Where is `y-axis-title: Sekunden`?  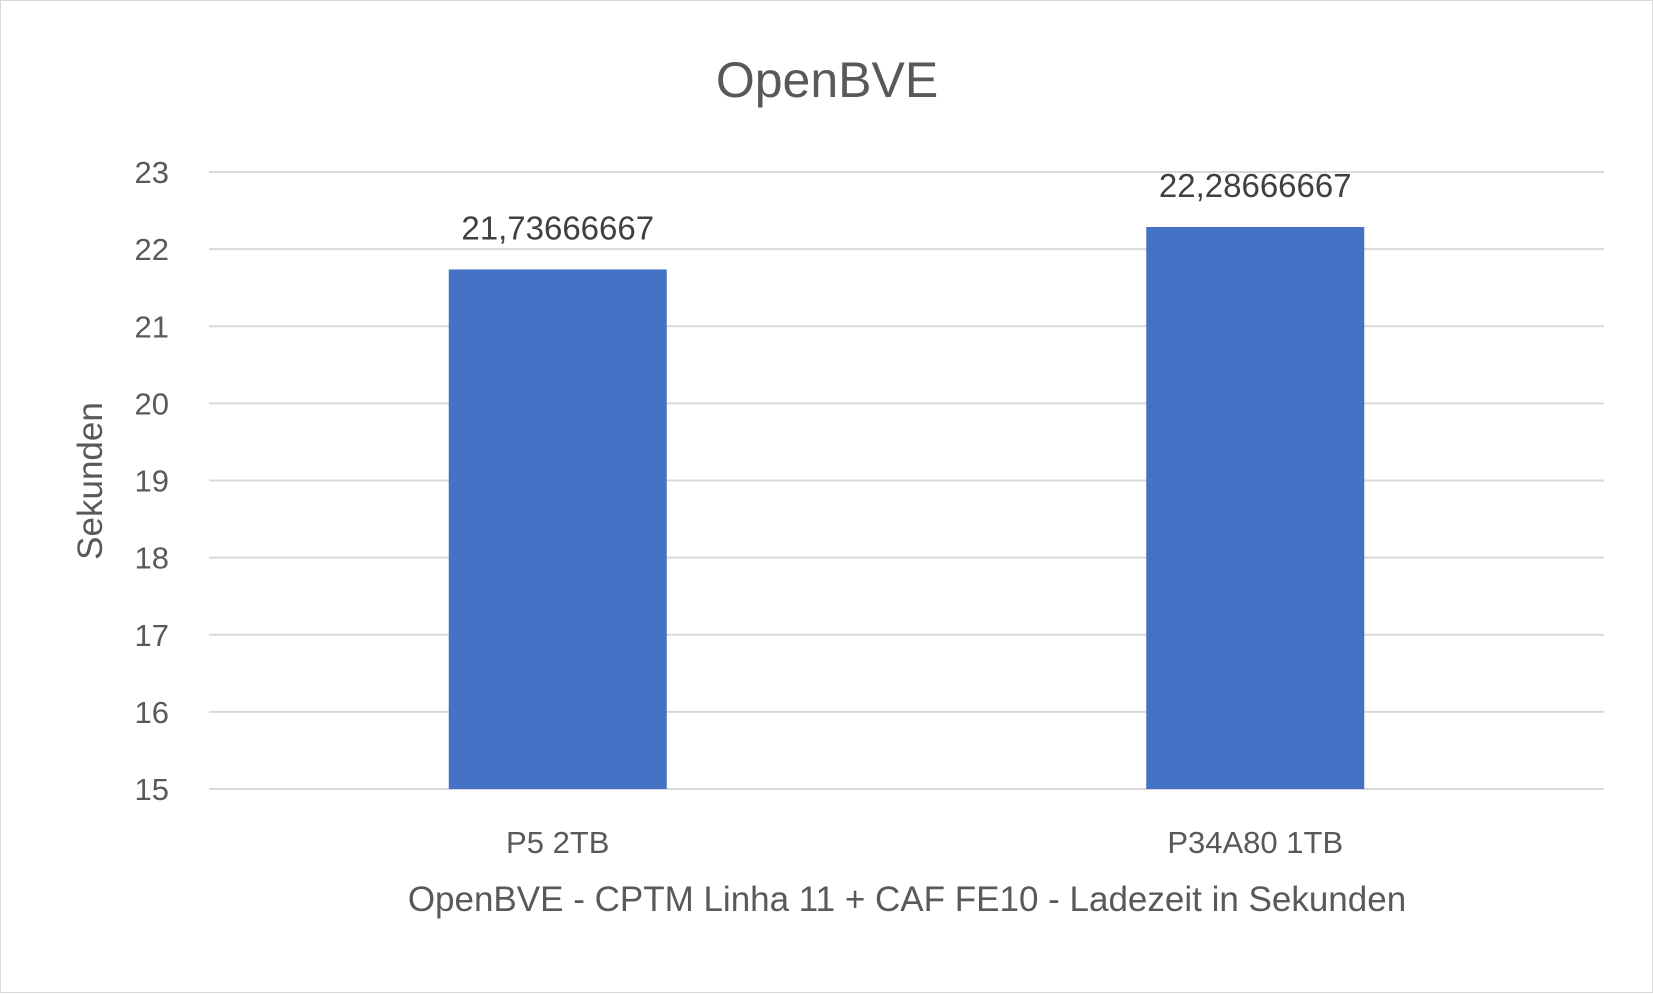 y-axis-title: Sekunden is located at coordinates (90, 481).